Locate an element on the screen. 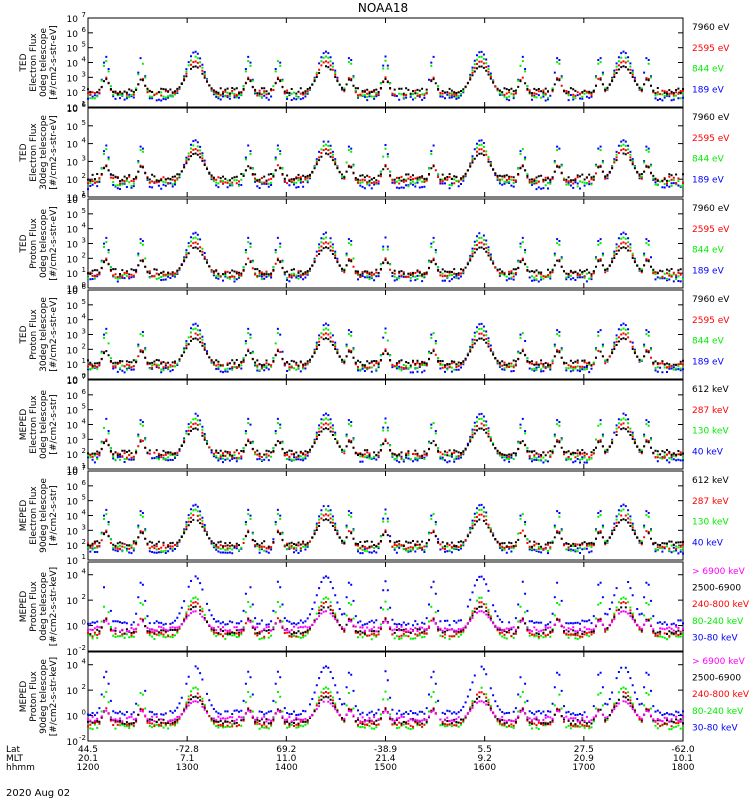  x-row-value: -72.8 is located at coordinates (188, 750).